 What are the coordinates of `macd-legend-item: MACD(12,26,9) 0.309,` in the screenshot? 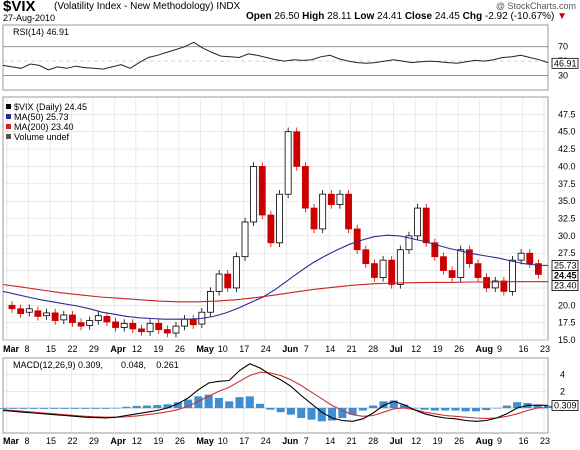 It's located at (58, 365).